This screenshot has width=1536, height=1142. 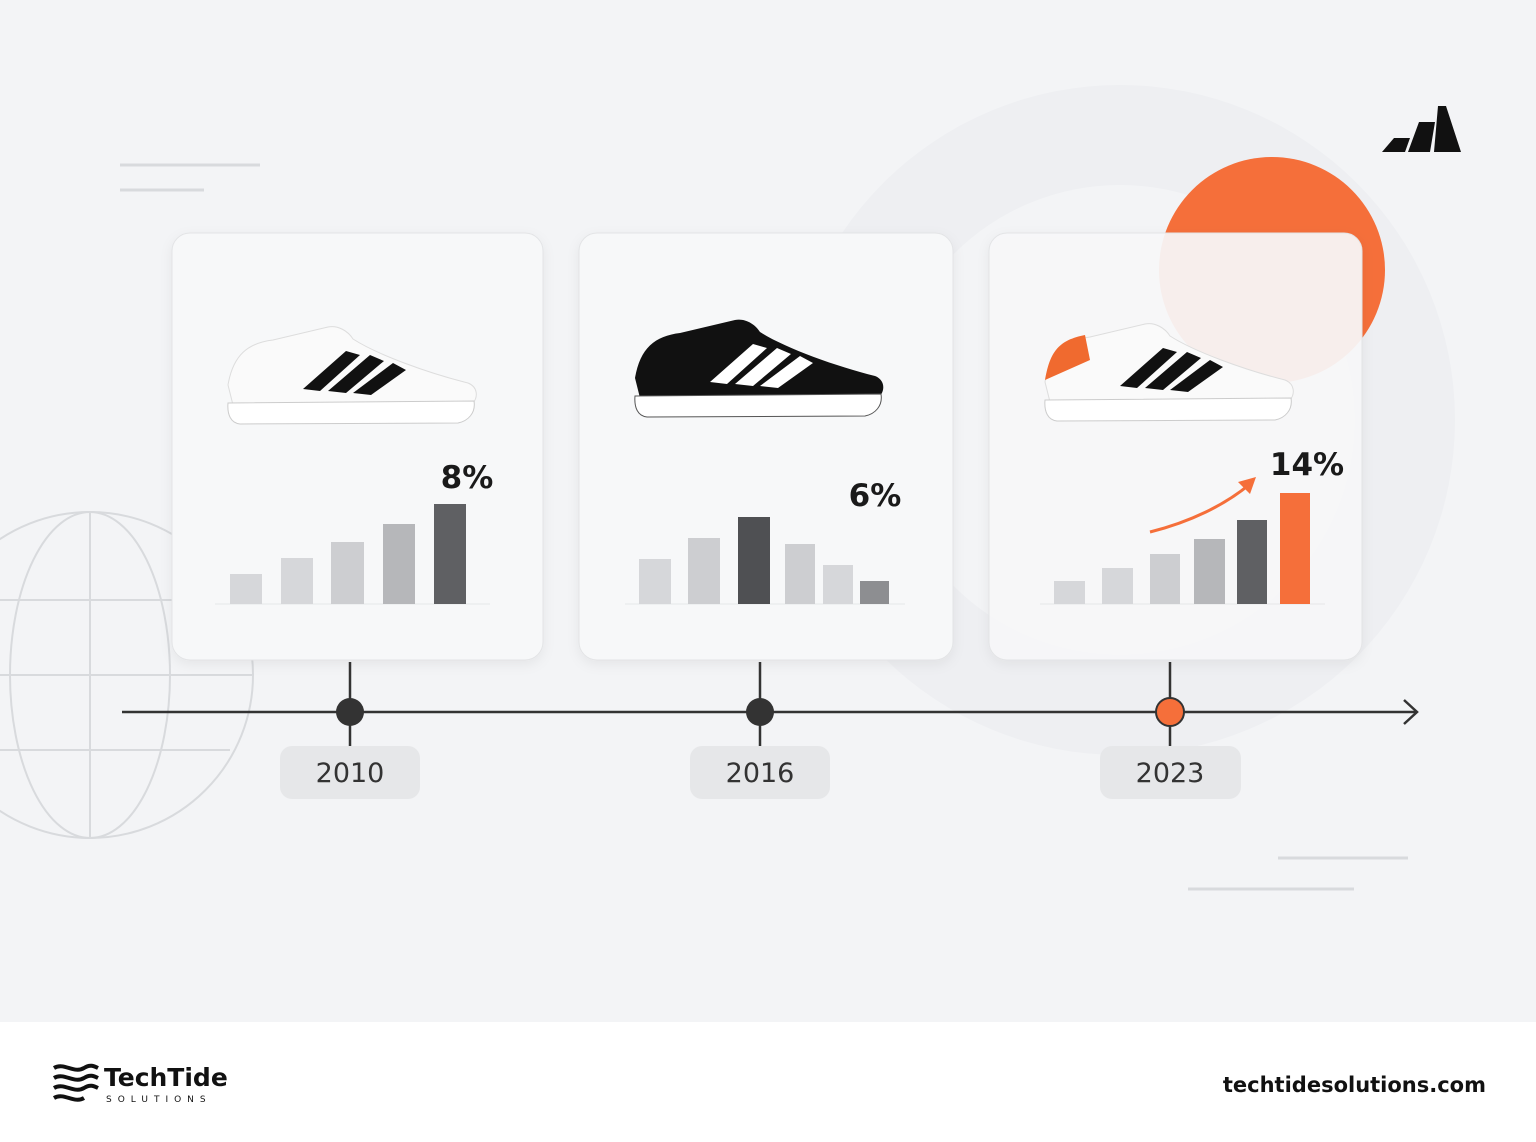 I want to click on growth-label: 6%, so click(x=875, y=496).